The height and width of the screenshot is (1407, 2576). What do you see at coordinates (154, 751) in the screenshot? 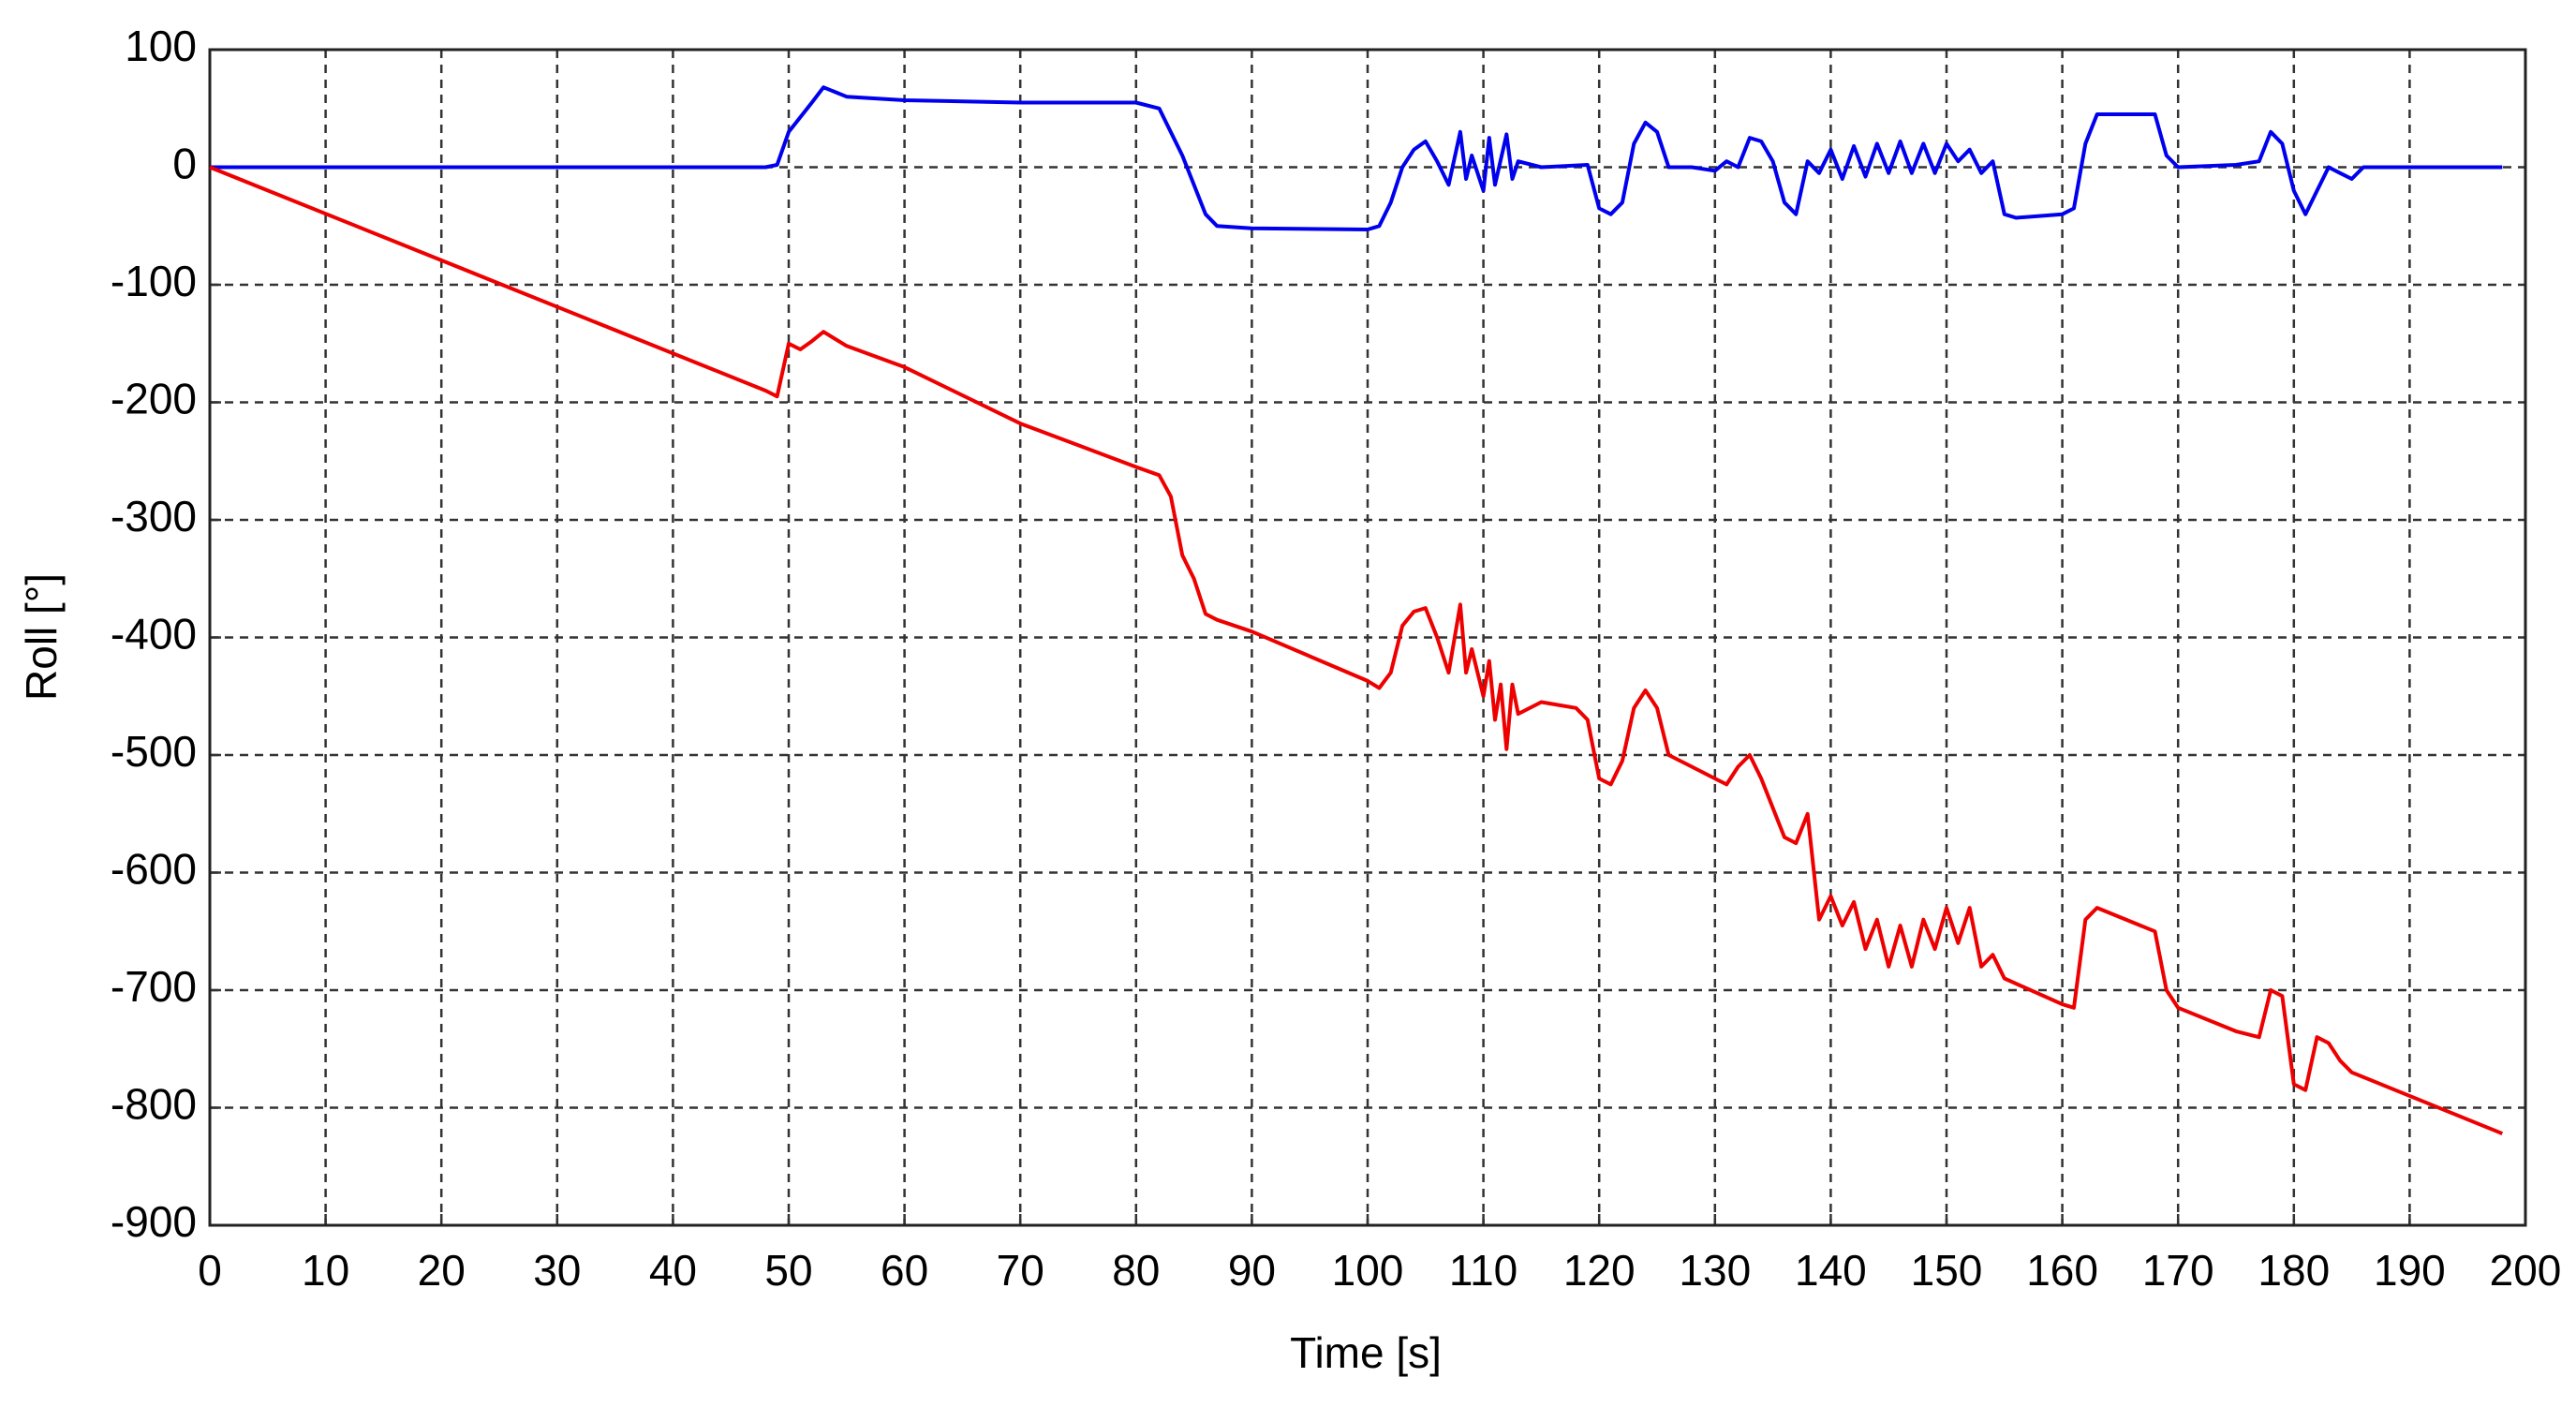
I see `y-tick-label: -500` at bounding box center [154, 751].